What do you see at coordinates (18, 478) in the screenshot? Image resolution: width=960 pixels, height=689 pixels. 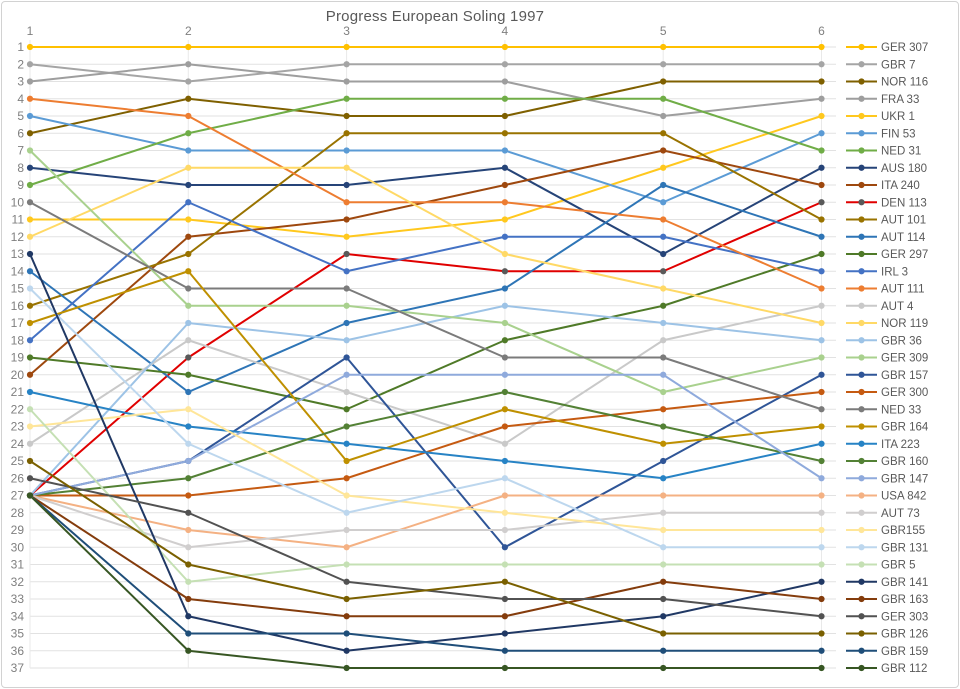 I see `y-axis-label-26: 26` at bounding box center [18, 478].